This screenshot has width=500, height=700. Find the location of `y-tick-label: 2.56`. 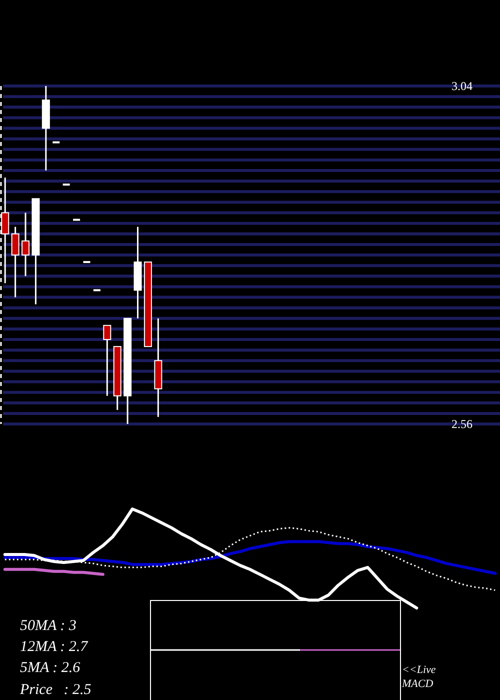

y-tick-label: 2.56 is located at coordinates (462, 424).